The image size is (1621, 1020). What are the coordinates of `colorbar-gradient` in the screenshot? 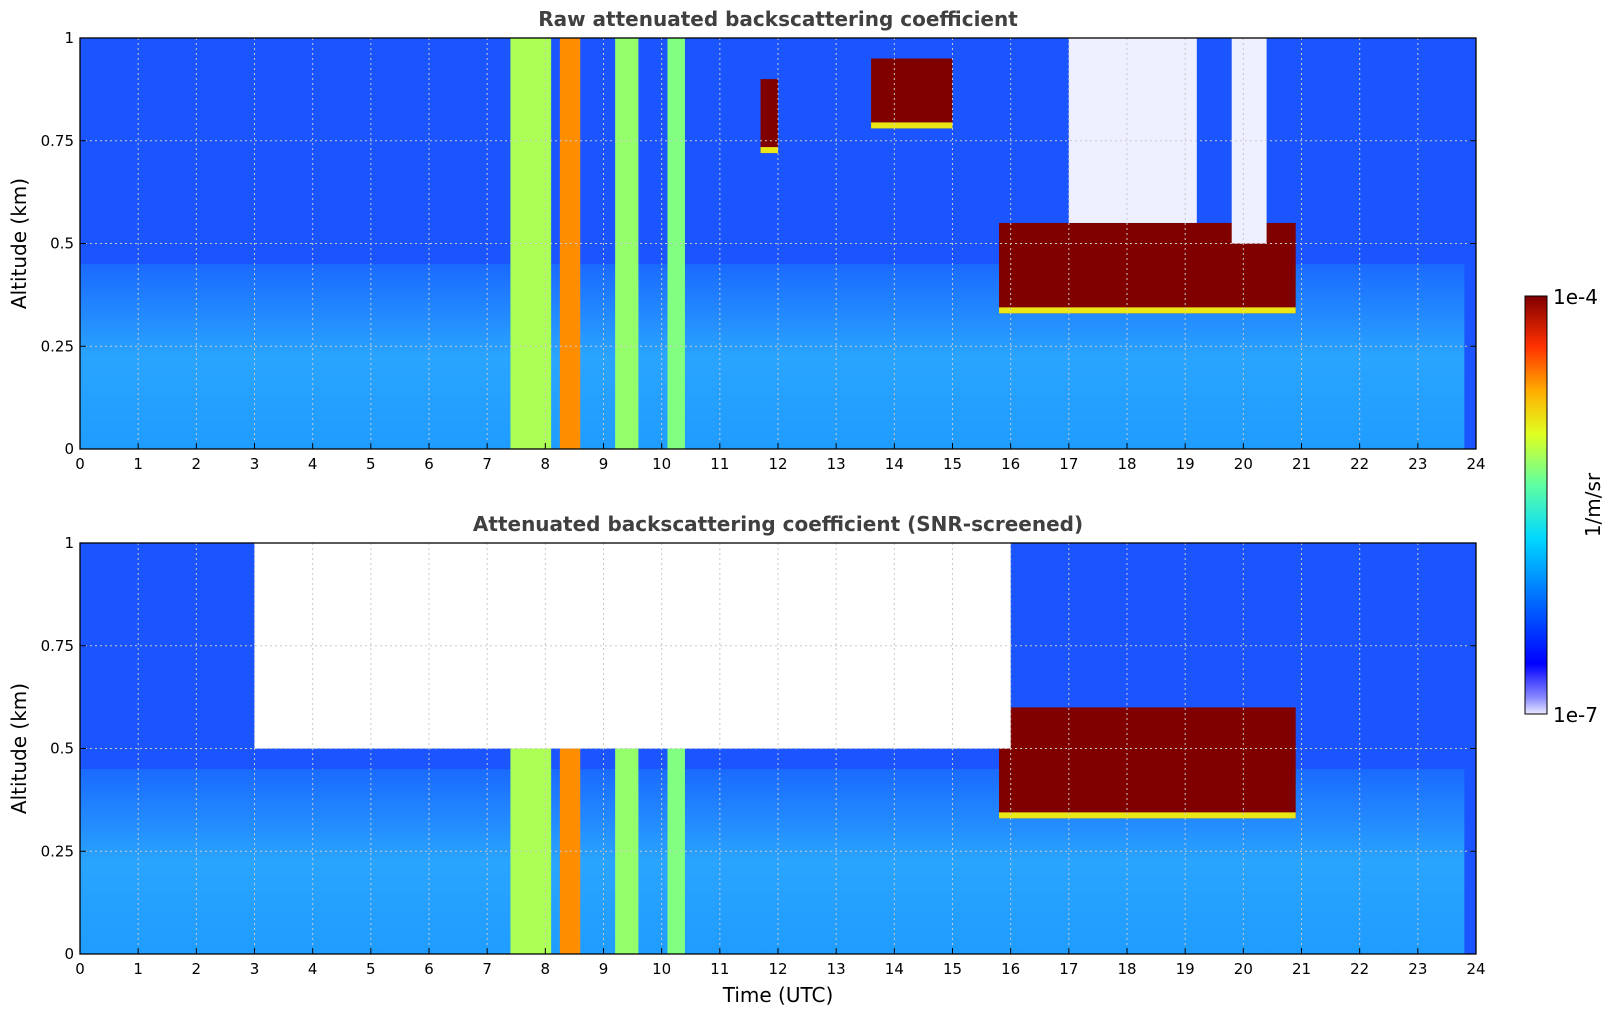 It's located at (1536, 505).